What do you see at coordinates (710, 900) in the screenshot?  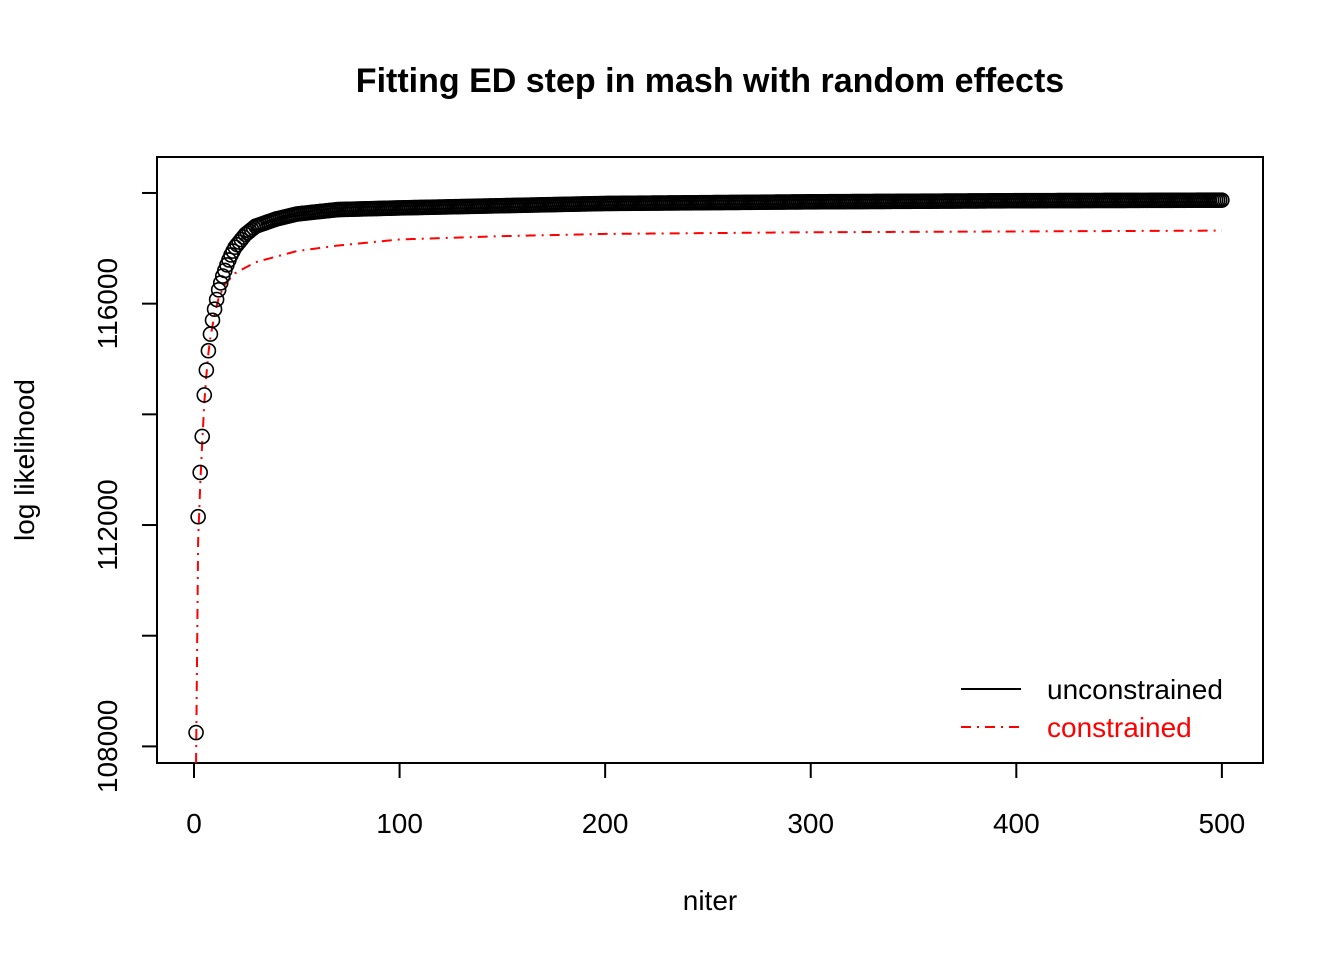 I see `x-axis-label: niter` at bounding box center [710, 900].